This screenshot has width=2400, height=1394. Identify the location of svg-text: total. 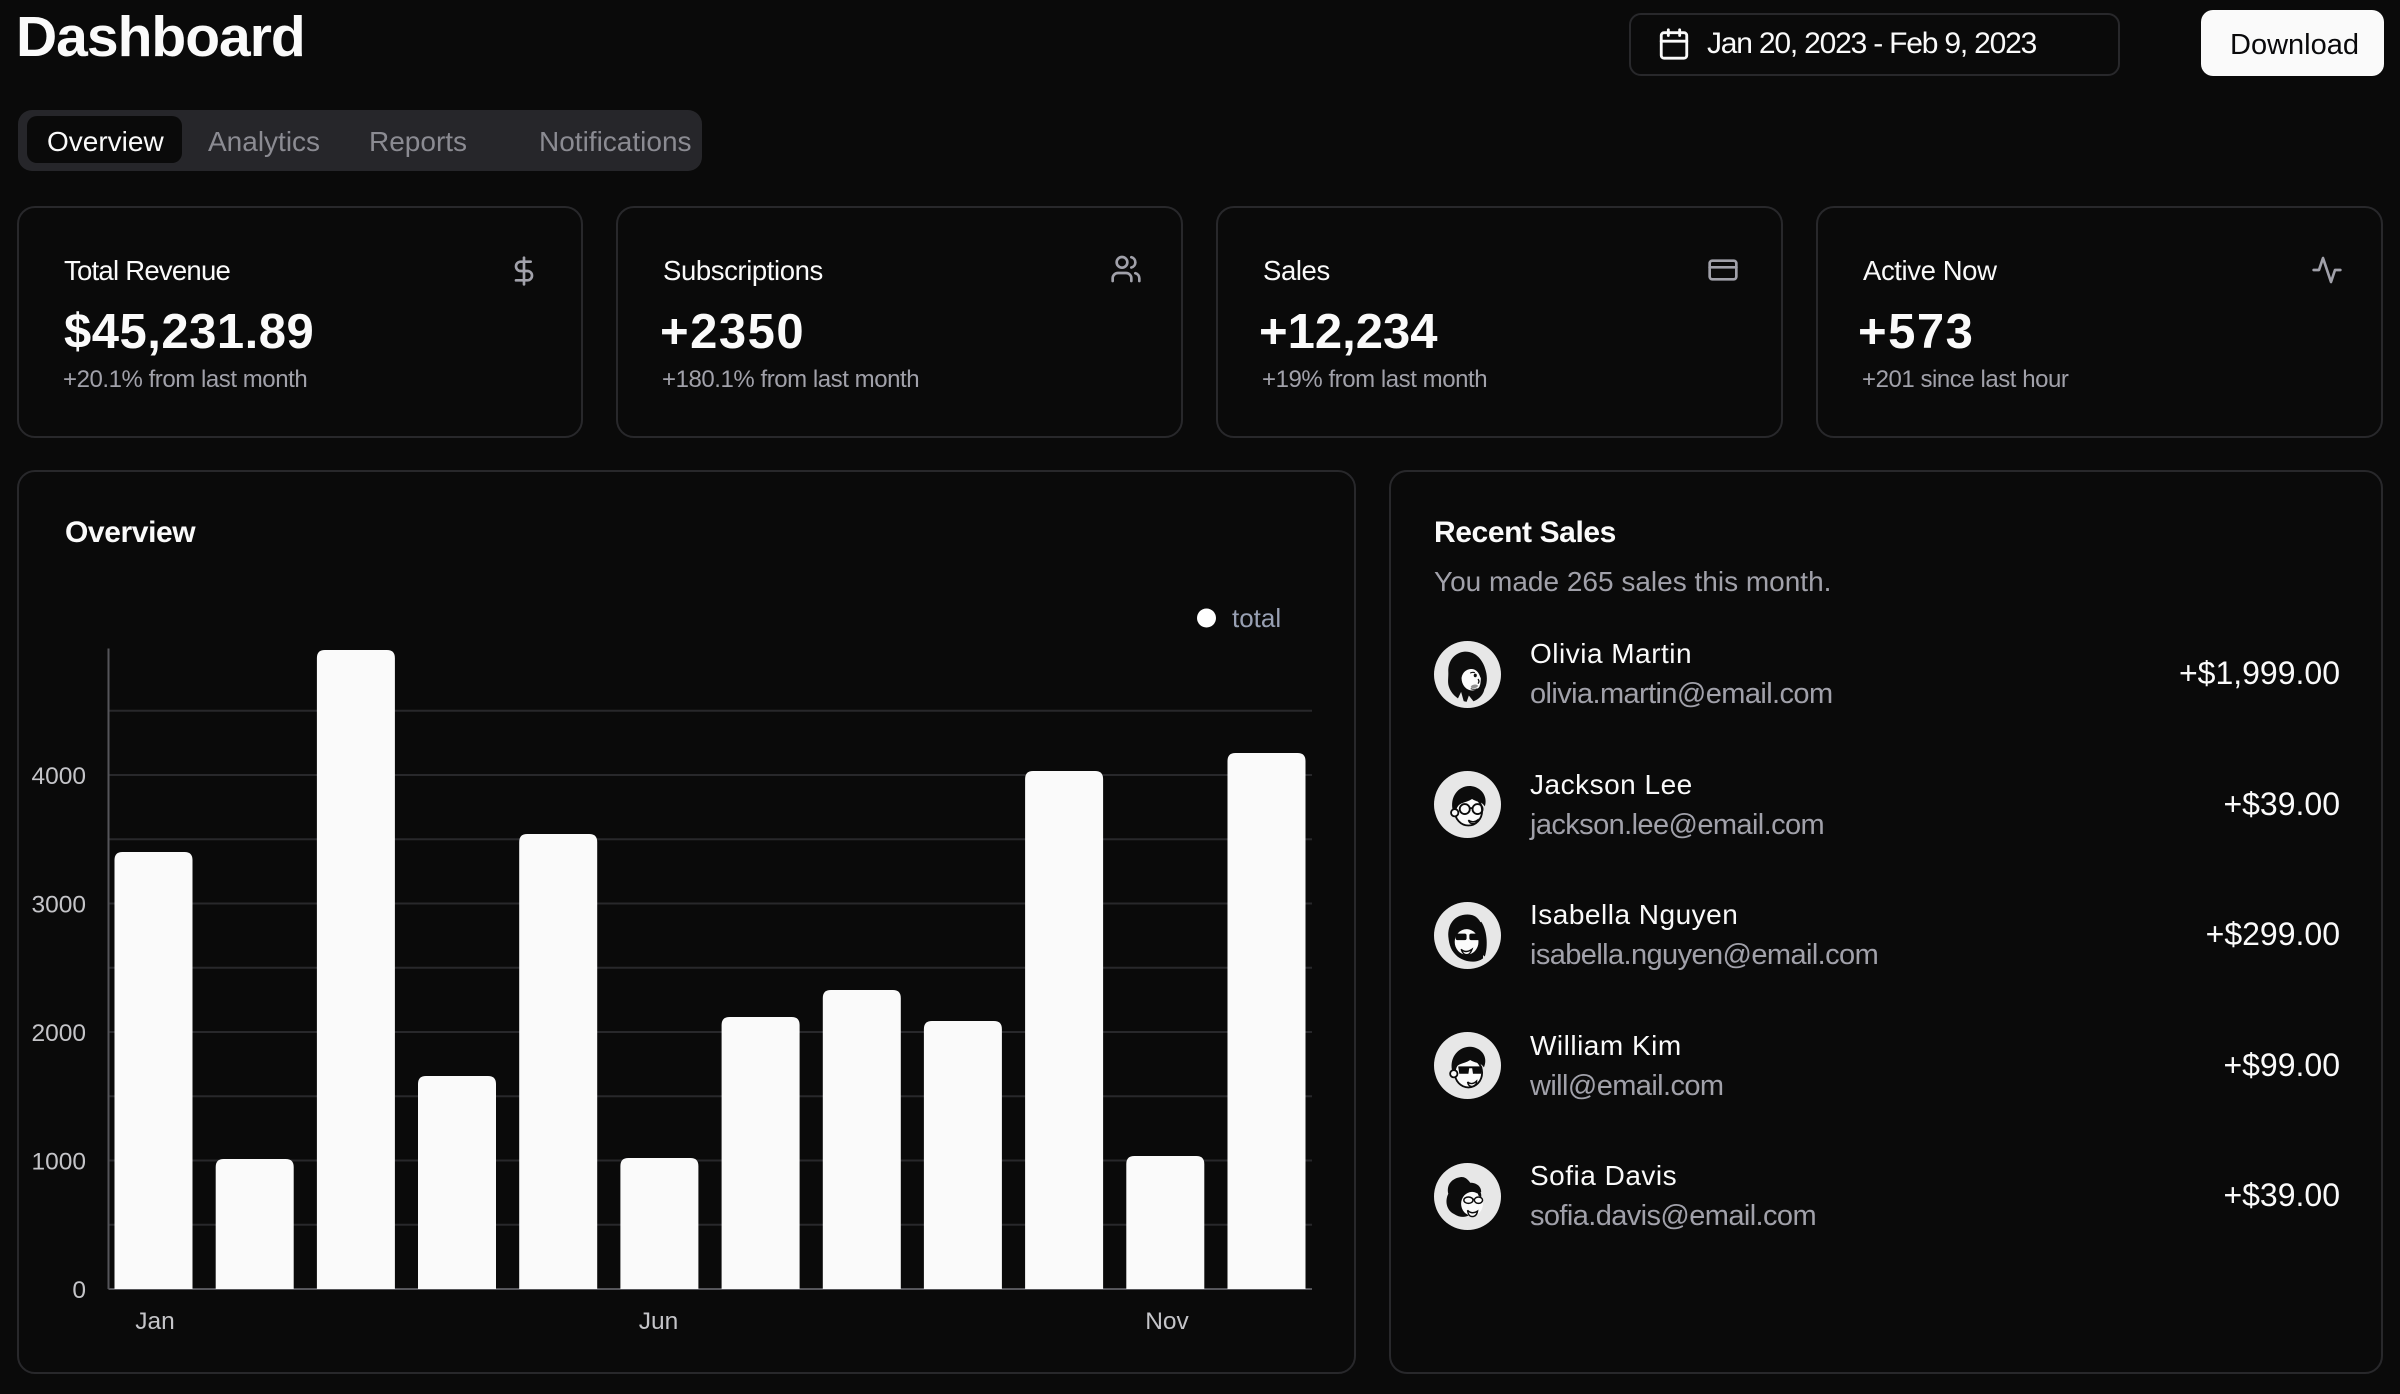
(1256, 618).